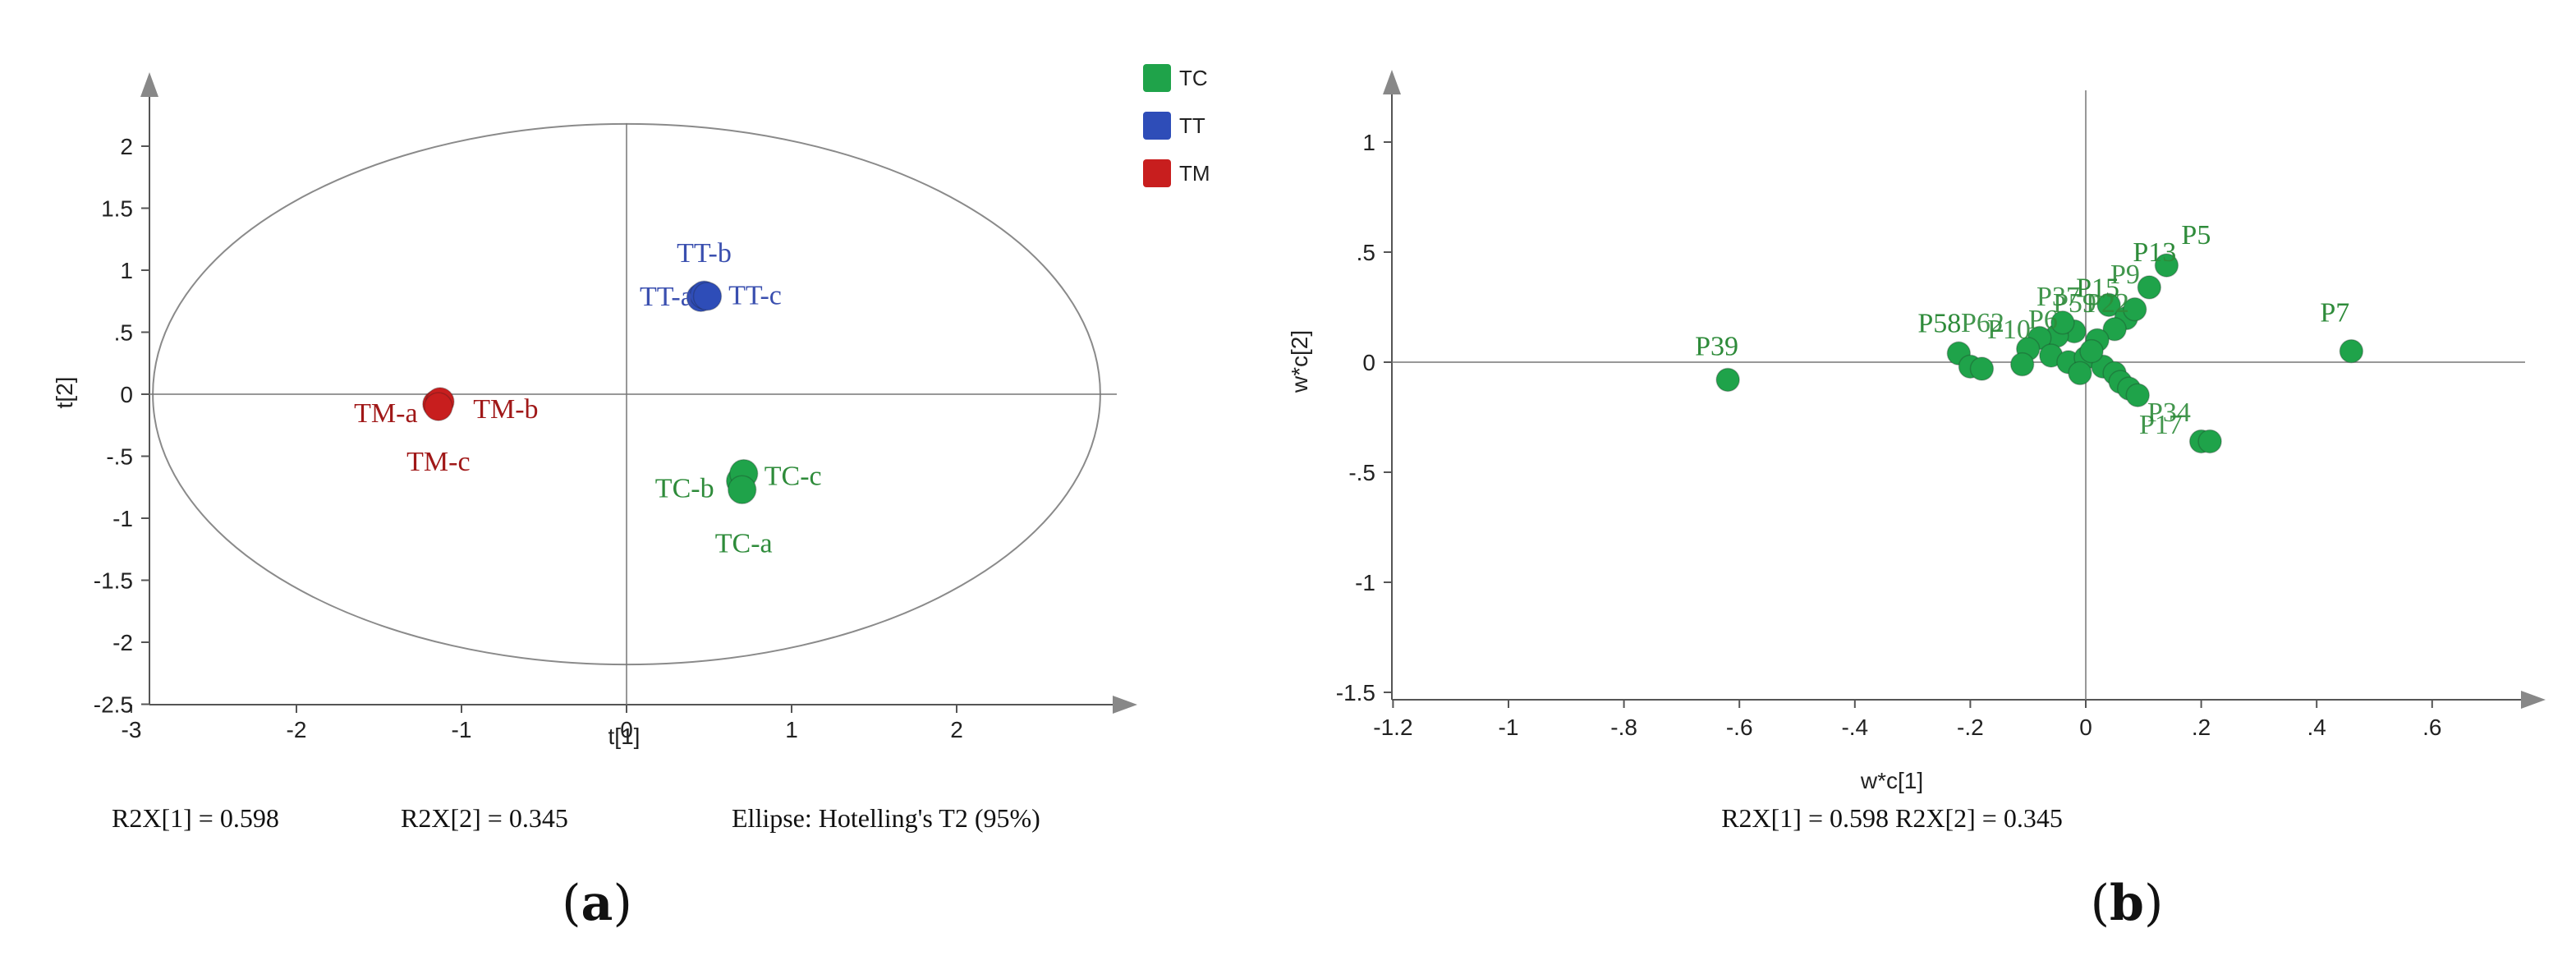 The height and width of the screenshot is (965, 2576). Describe the element at coordinates (1157, 126) in the screenshot. I see `legend-swatch-tt` at that location.